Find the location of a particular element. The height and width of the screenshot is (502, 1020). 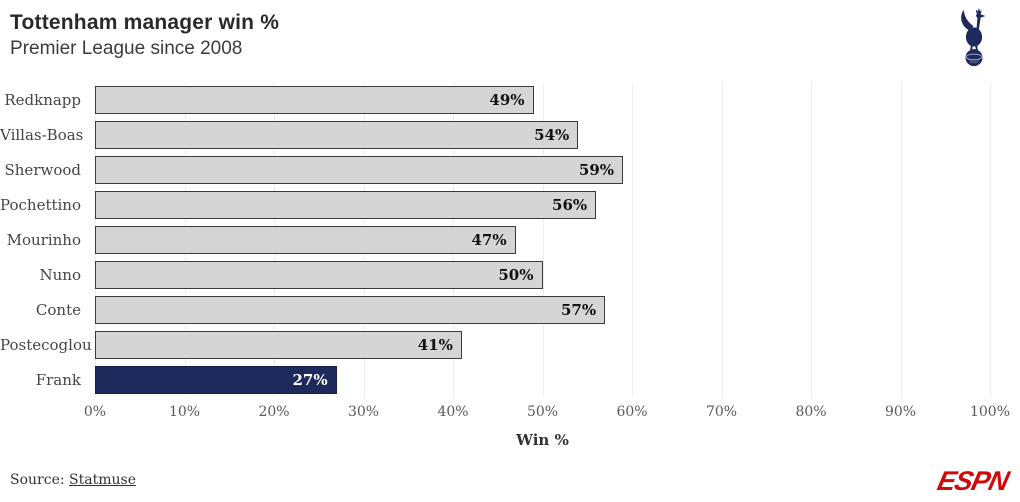

bar-value-label: 49% is located at coordinates (507, 100).